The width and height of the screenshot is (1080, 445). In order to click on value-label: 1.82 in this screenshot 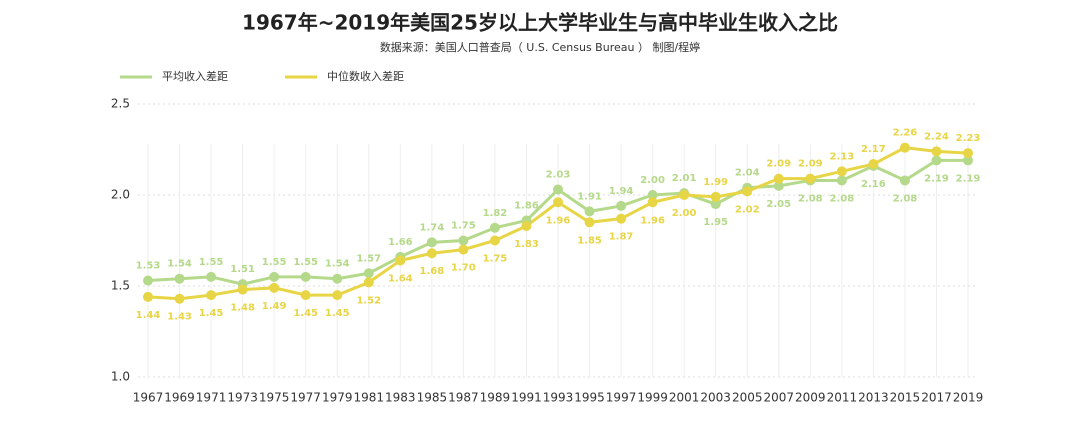, I will do `click(495, 213)`.